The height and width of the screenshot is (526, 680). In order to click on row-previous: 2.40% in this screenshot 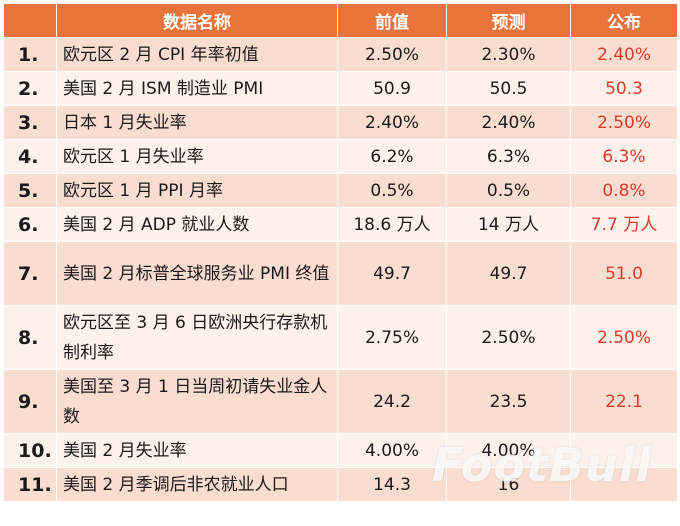, I will do `click(392, 122)`.